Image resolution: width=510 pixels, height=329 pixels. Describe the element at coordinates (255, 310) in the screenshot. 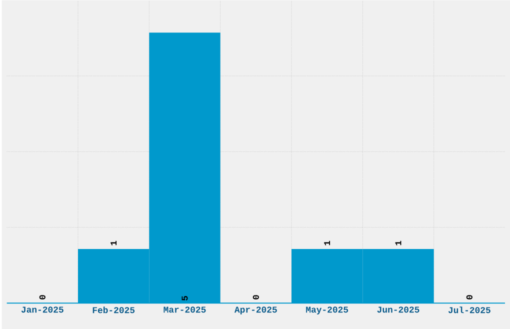

I see `x-tick-label: Apr-2025` at that location.